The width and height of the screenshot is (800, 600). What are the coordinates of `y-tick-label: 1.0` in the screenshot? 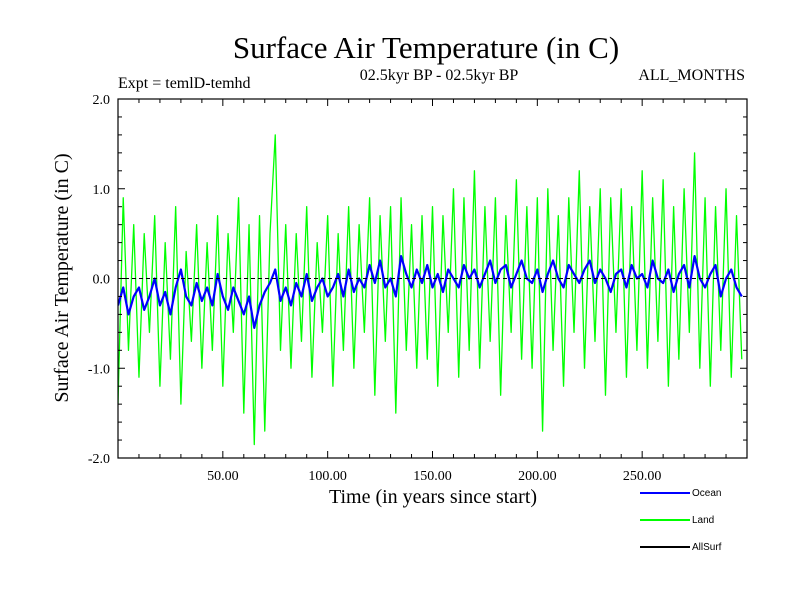 It's located at (102, 190).